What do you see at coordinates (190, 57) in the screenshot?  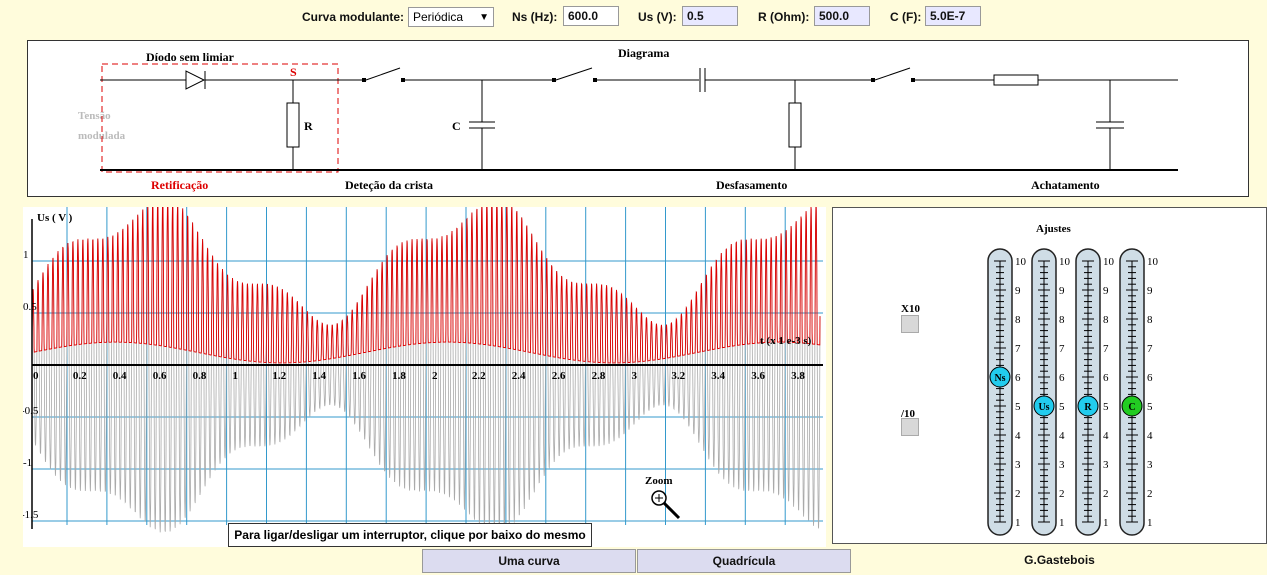 I see `diode-label: Díodo sem limiar` at bounding box center [190, 57].